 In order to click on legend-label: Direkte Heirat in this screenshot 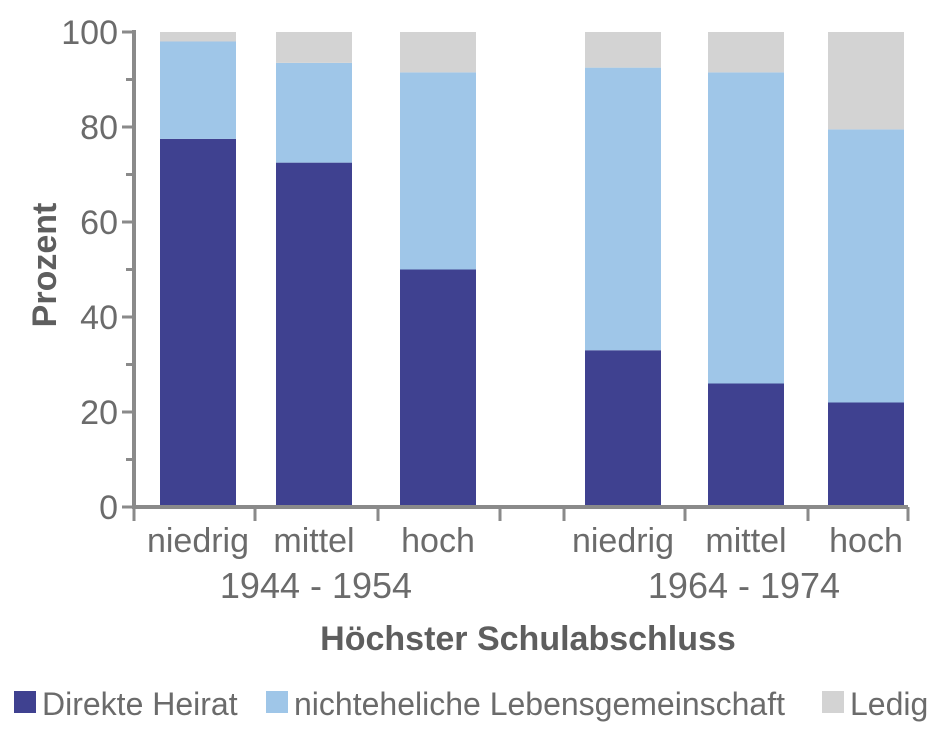, I will do `click(140, 704)`.